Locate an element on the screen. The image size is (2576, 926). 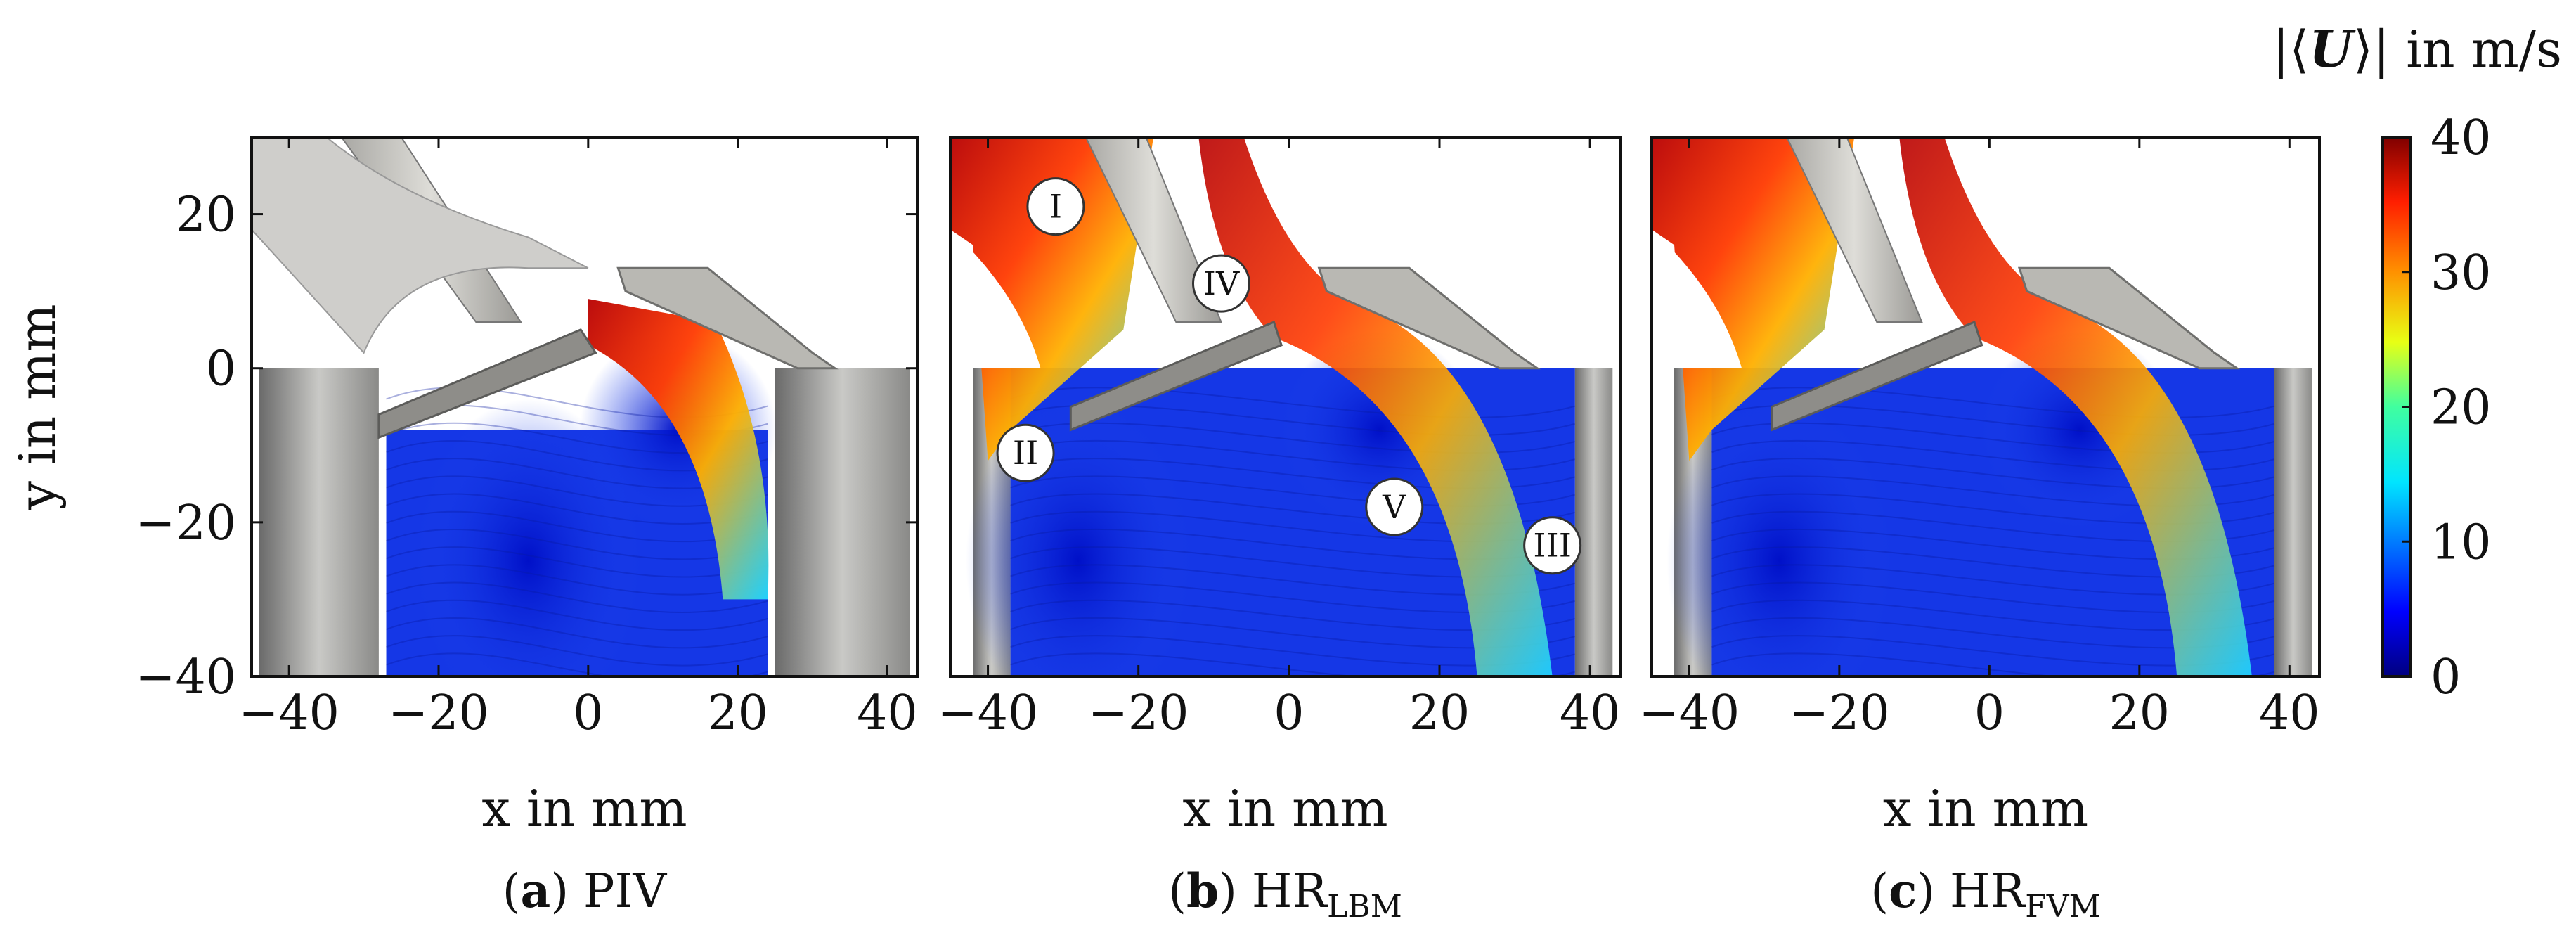
colorbar-label-symbol: U is located at coordinates (2333, 49).